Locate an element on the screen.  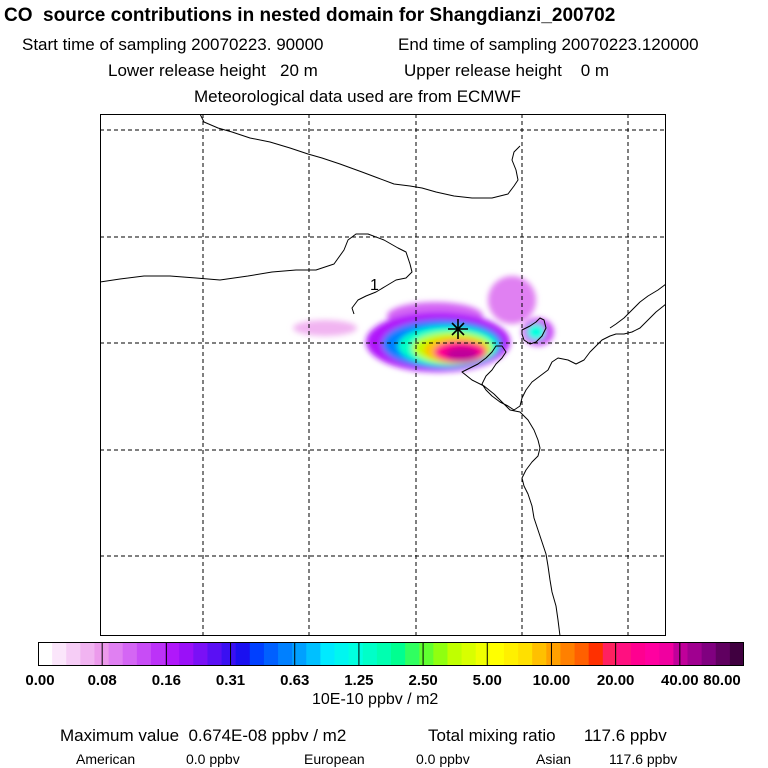
plume-east-core is located at coordinates (536, 332).